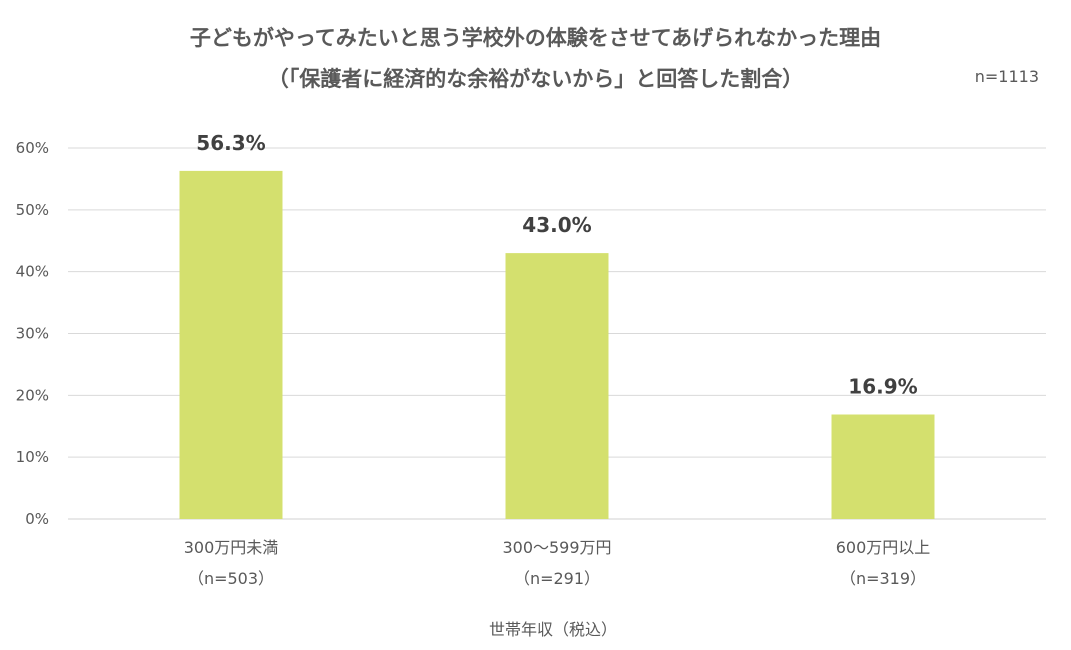  What do you see at coordinates (553, 629) in the screenshot?
I see `x-axis-label: 世帯年収（税込）` at bounding box center [553, 629].